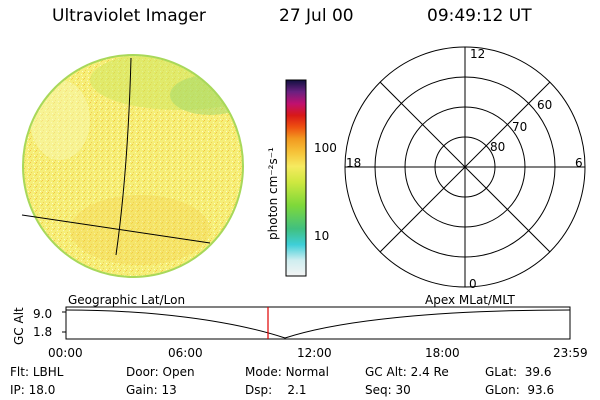 The width and height of the screenshot is (600, 400). I want to click on status-label: Gain:, so click(142, 390).